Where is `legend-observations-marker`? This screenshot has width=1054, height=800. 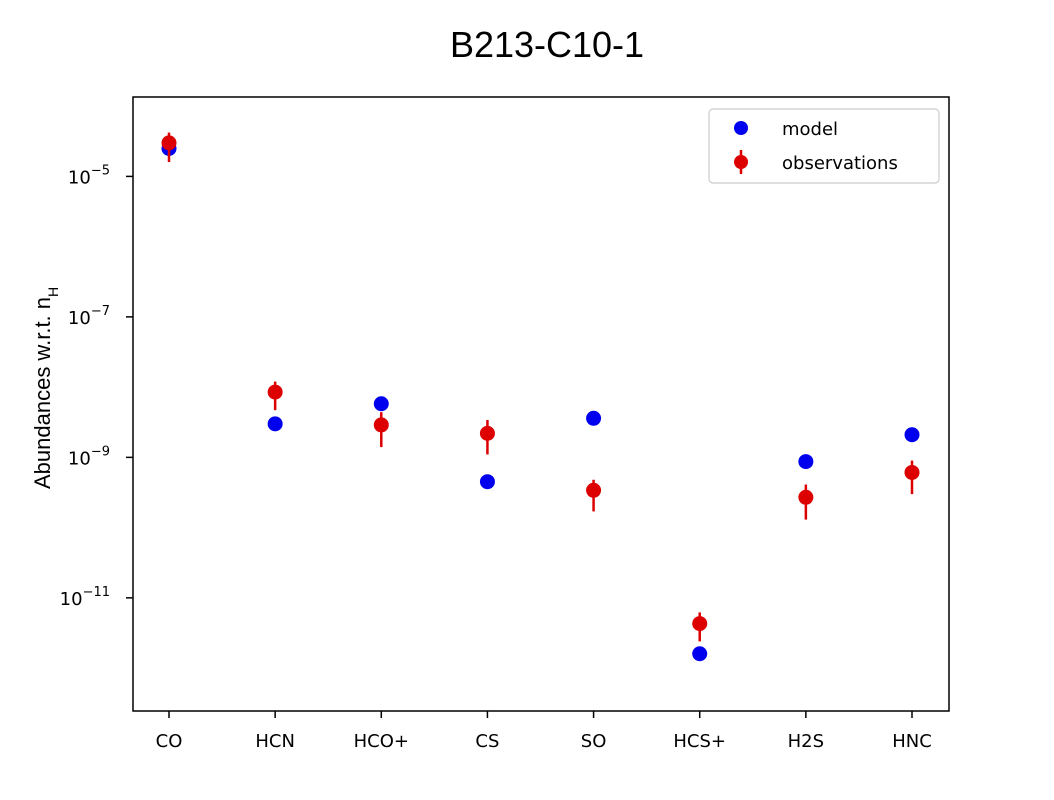
legend-observations-marker is located at coordinates (741, 162).